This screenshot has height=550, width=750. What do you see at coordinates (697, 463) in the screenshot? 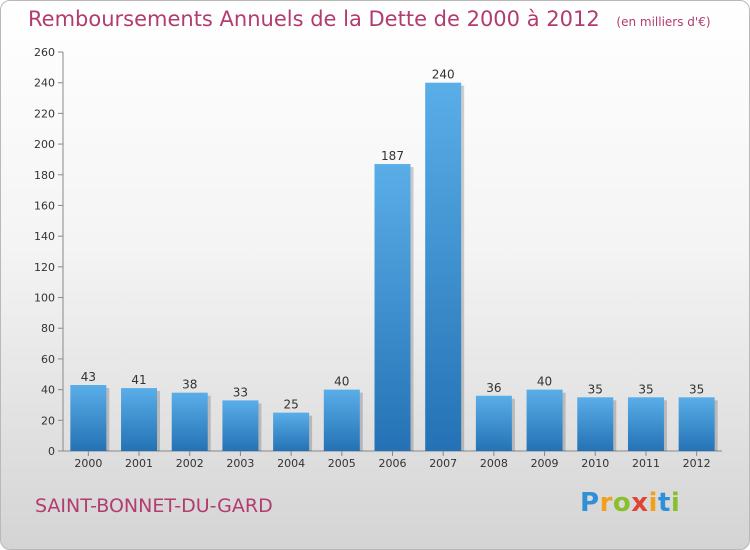
I see `x-tick-label: 2012` at bounding box center [697, 463].